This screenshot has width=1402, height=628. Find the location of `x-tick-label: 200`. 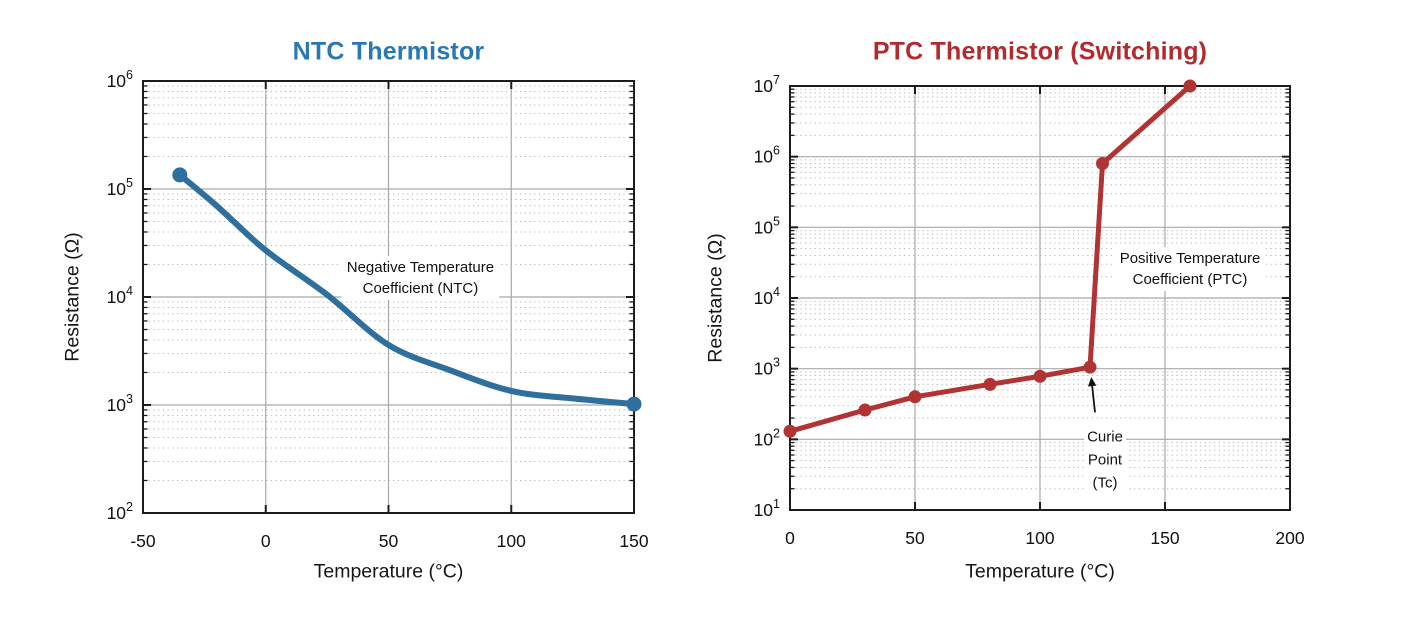

x-tick-label: 200 is located at coordinates (1289, 538).